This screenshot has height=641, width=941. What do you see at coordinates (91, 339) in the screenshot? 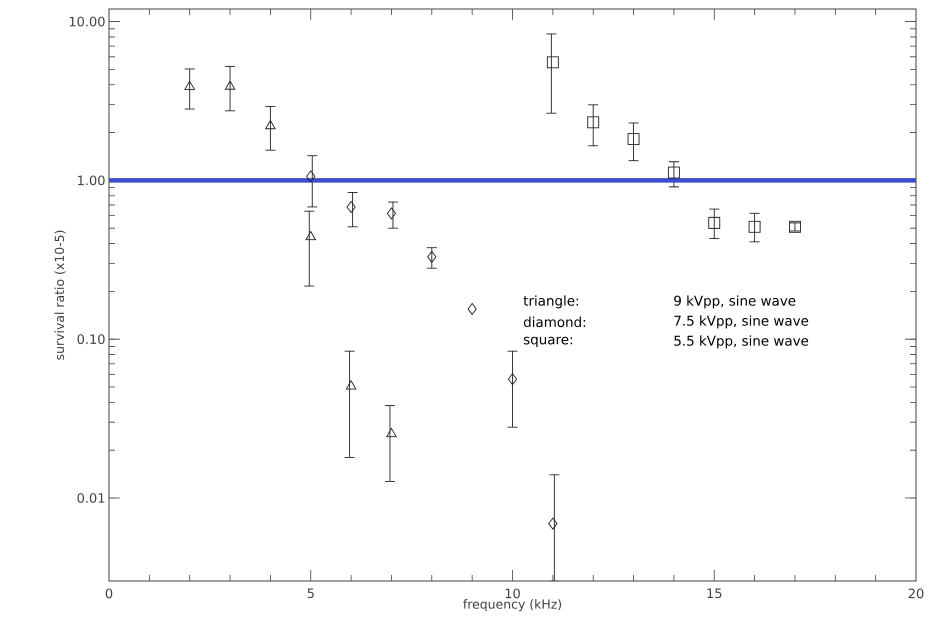
I see `y-tick-label: 0.10` at bounding box center [91, 339].